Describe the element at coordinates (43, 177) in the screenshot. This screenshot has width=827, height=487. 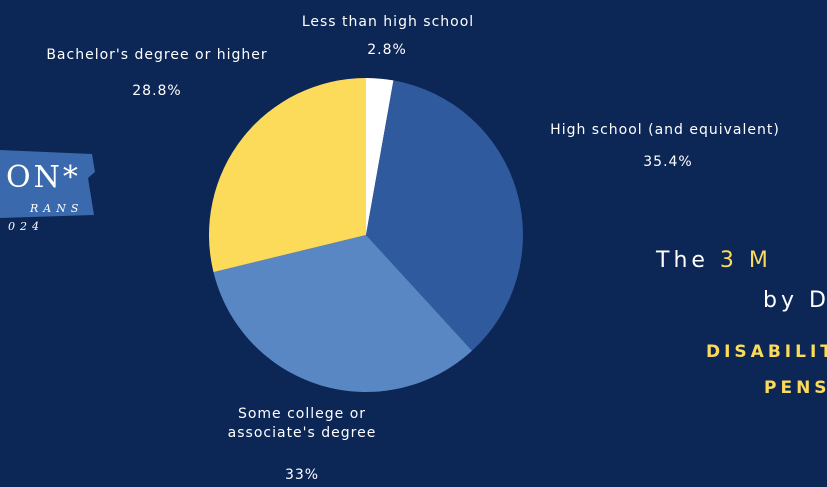
I see `logo-text: ON*` at that location.